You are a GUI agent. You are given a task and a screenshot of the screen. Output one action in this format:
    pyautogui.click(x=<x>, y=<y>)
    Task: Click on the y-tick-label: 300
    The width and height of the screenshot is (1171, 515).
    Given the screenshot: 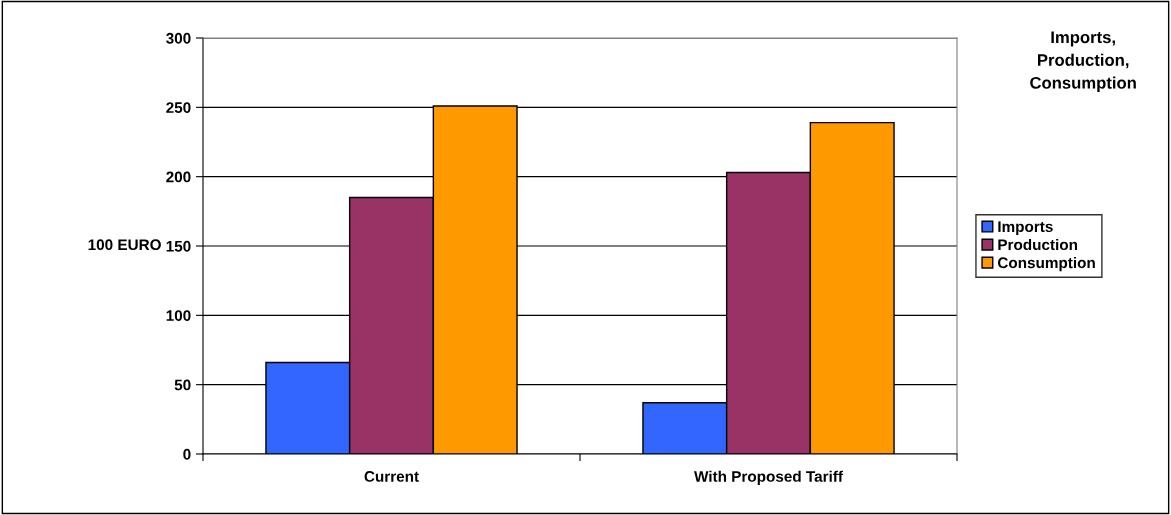 What is the action you would take?
    pyautogui.click(x=178, y=38)
    